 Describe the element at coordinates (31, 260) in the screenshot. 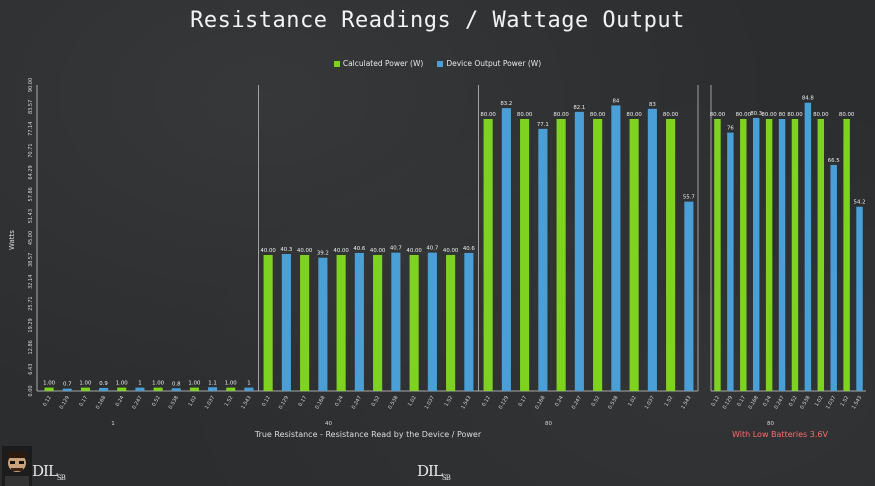

I see `y-tick-label: 38.57` at that location.